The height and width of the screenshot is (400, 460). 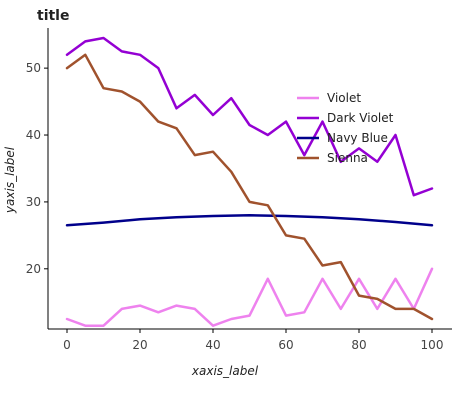 I want to click on y-tick-label: 30, so click(x=33, y=202).